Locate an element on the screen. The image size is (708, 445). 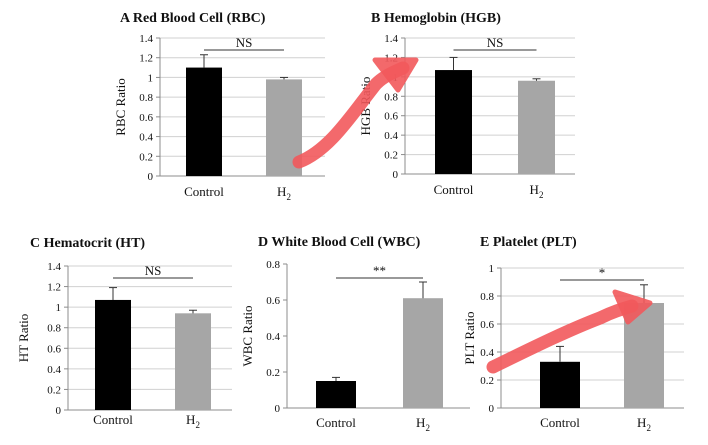
y-tick-label-c: 0.6 is located at coordinates (54, 349).